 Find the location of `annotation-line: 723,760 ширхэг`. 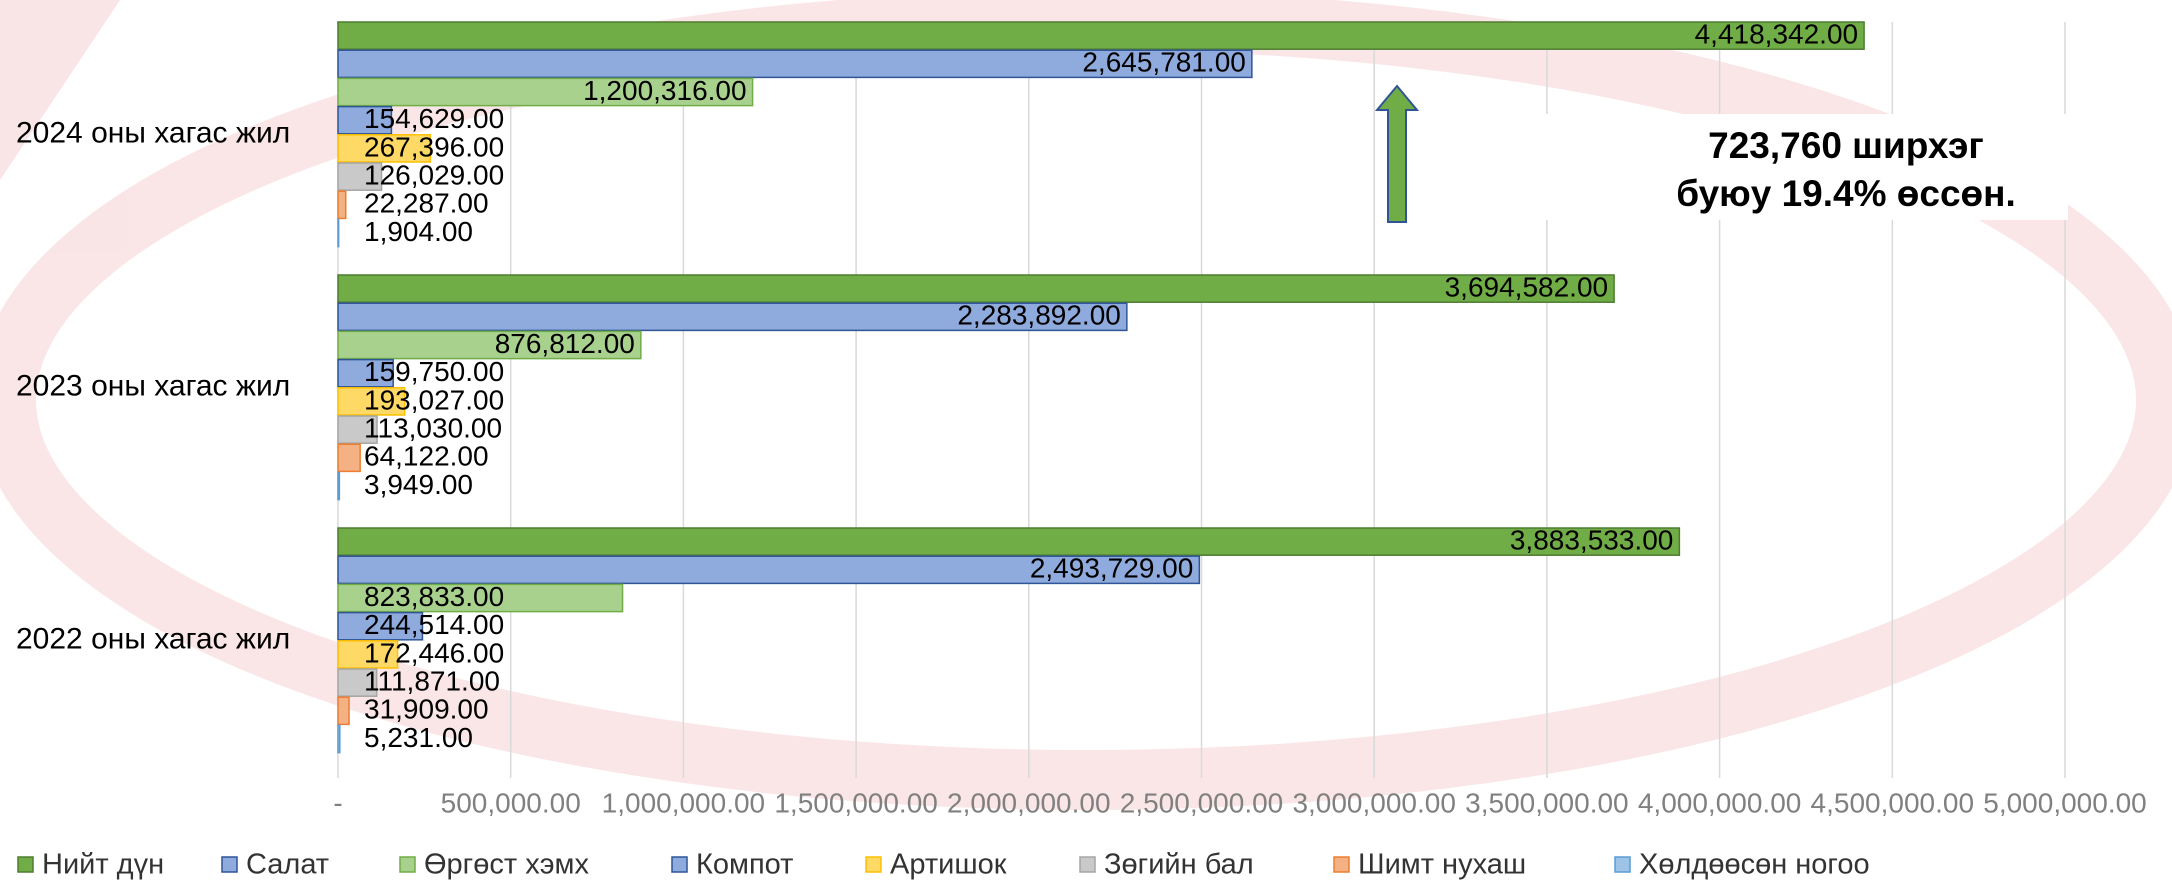

annotation-line: 723,760 ширхэг is located at coordinates (1846, 145).